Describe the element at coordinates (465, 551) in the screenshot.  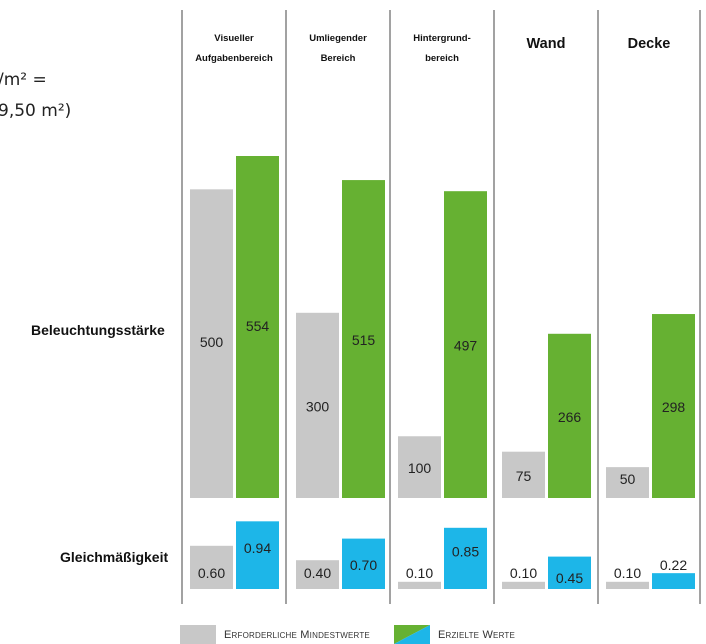
I see `label-achieved-uniformity-2: 0.85` at that location.